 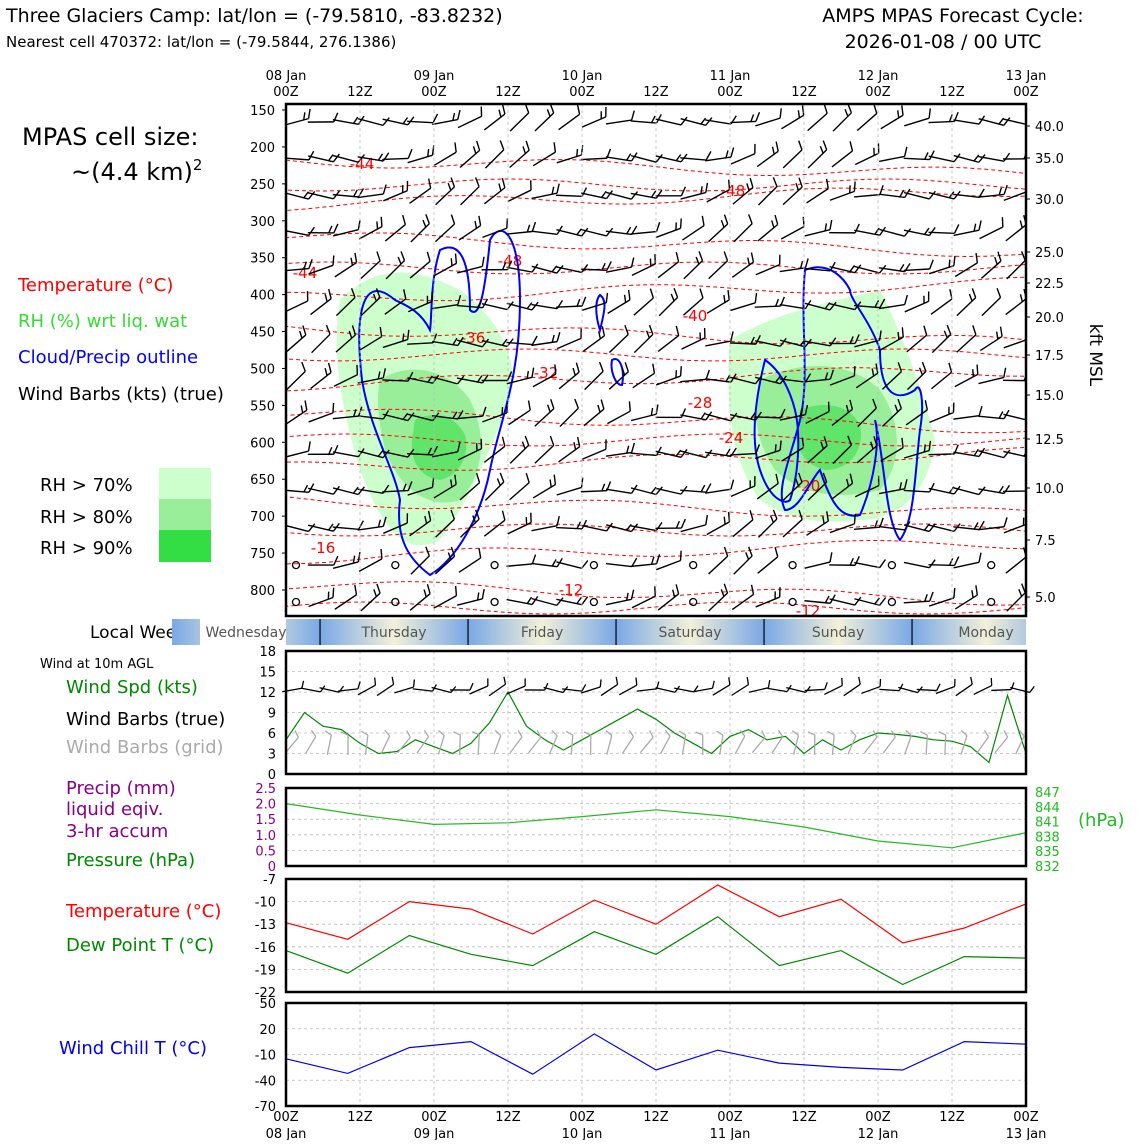 What do you see at coordinates (1045, 541) in the screenshot?
I see `kft-tick-label: 7.5` at bounding box center [1045, 541].